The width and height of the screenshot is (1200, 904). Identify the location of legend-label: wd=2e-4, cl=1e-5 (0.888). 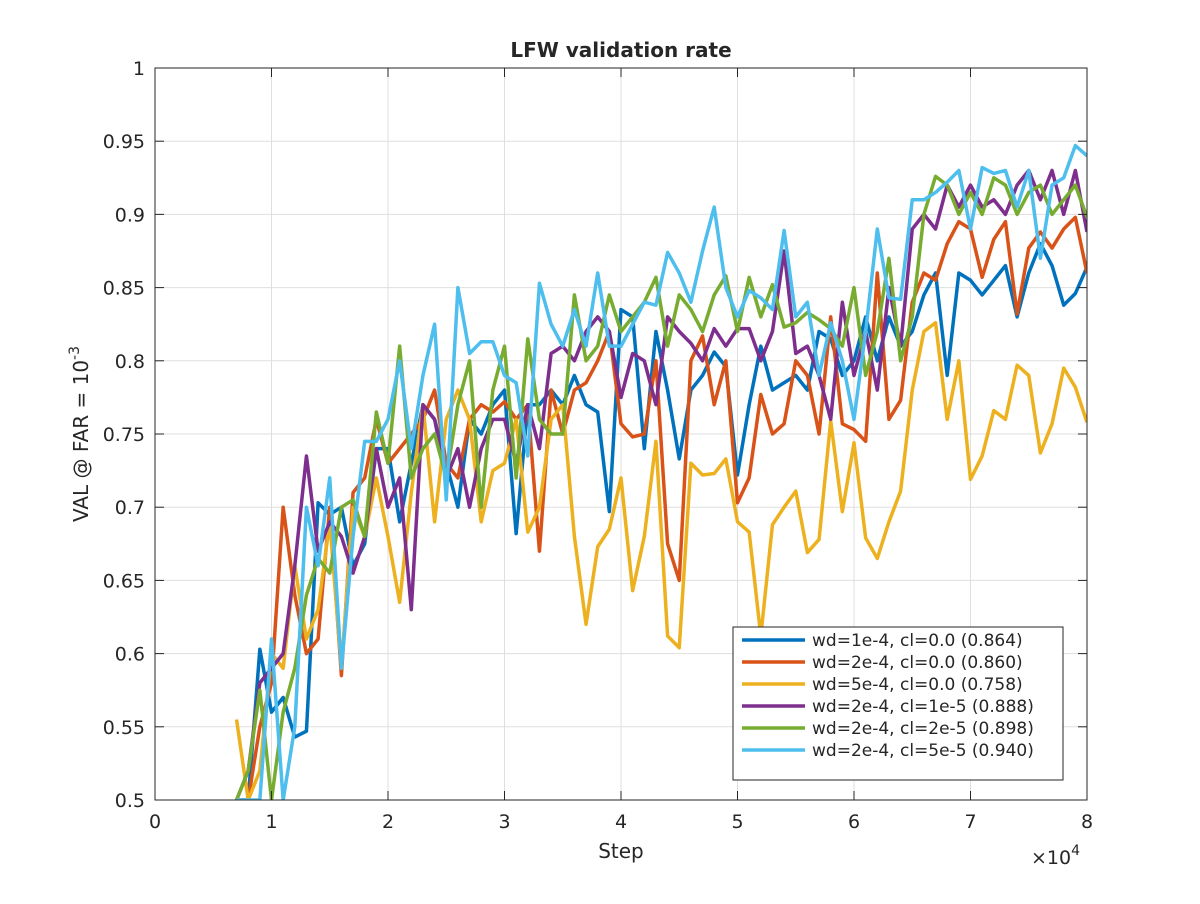
(923, 707).